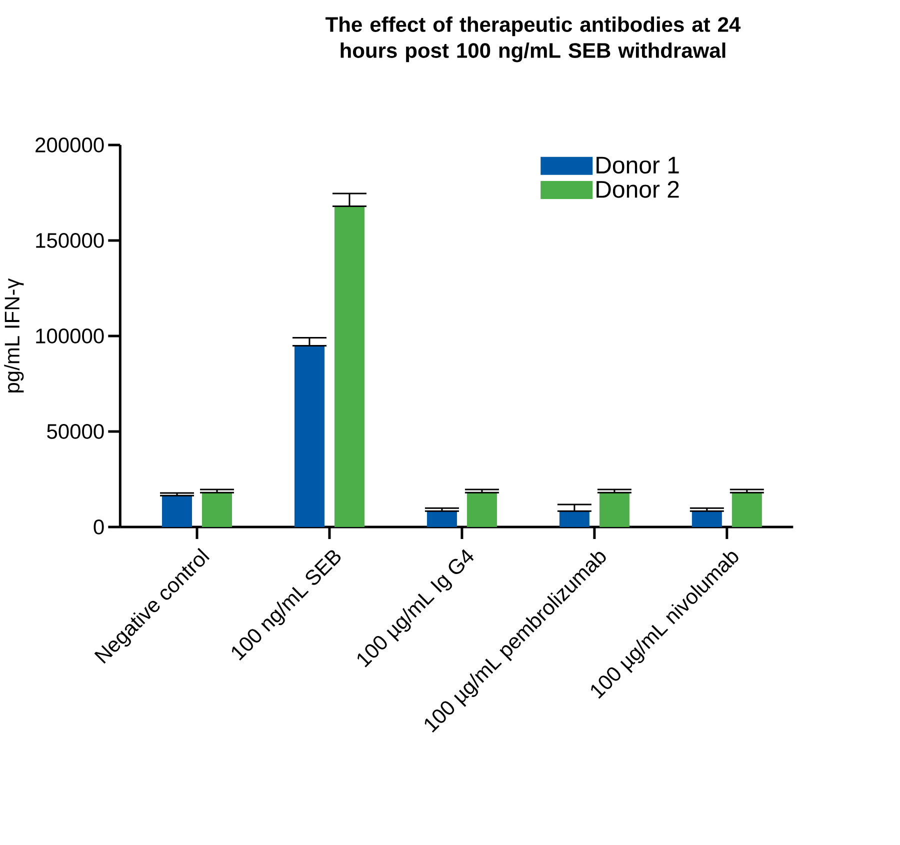  Describe the element at coordinates (70, 145) in the screenshot. I see `y-tick-label: 200000` at that location.